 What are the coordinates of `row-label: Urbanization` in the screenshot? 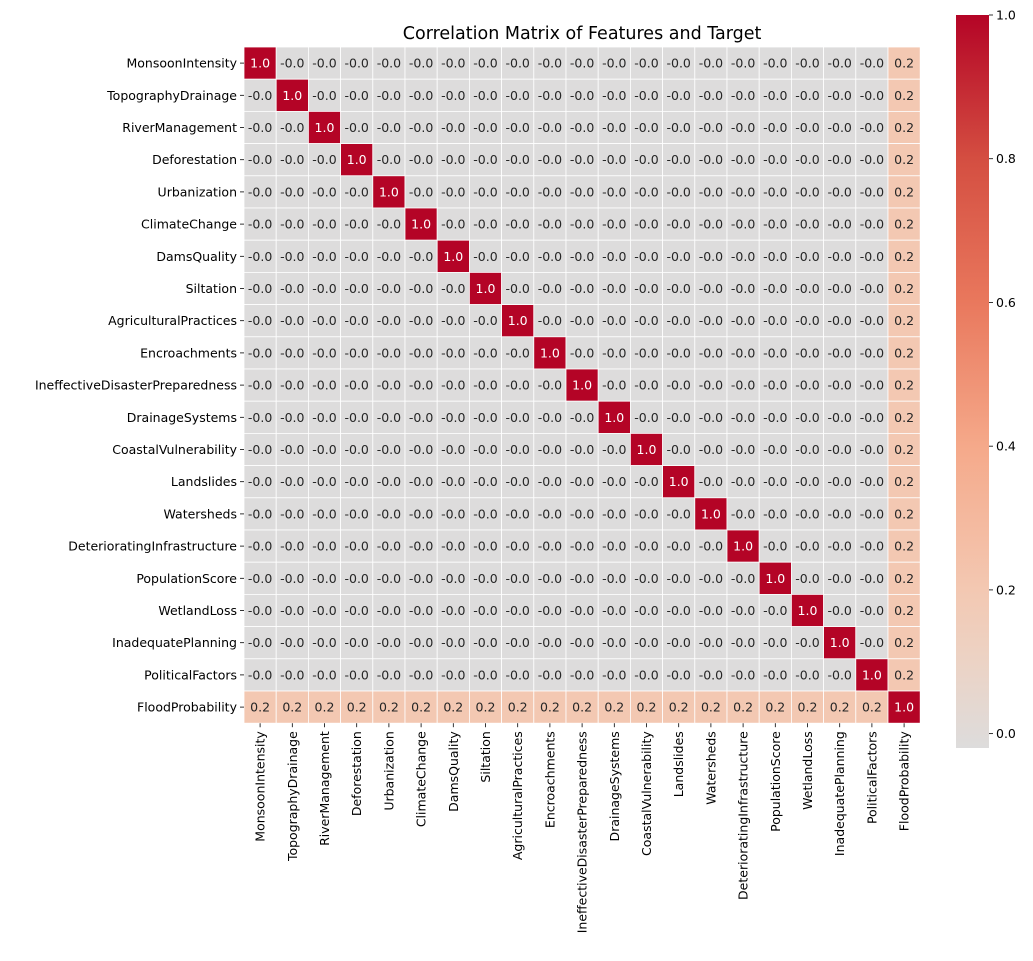 It's located at (197, 191).